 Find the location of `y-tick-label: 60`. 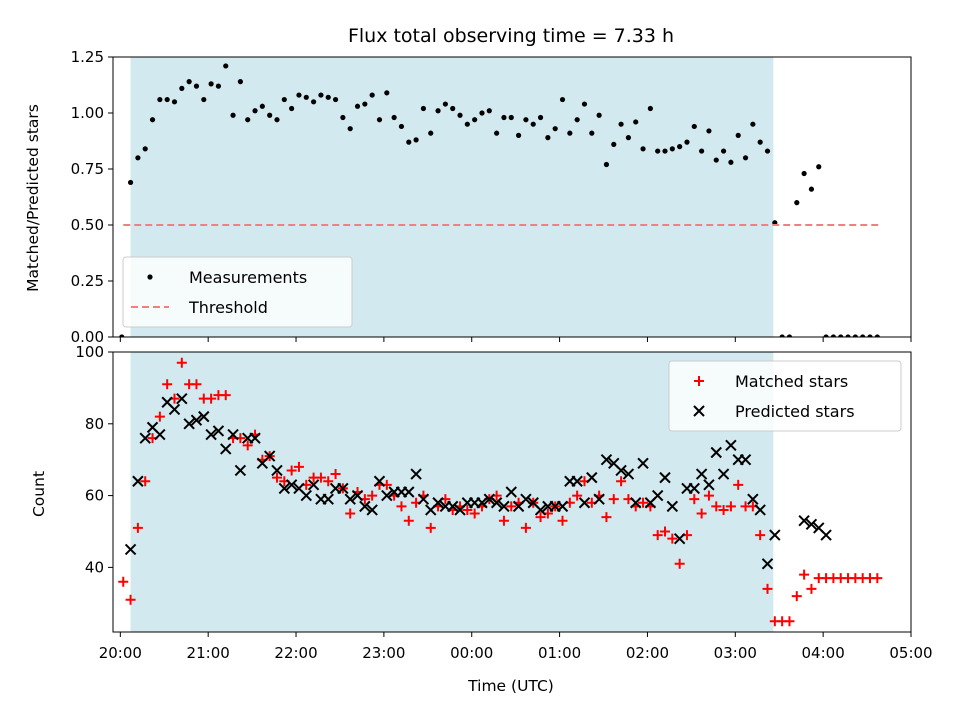

y-tick-label: 60 is located at coordinates (94, 496).